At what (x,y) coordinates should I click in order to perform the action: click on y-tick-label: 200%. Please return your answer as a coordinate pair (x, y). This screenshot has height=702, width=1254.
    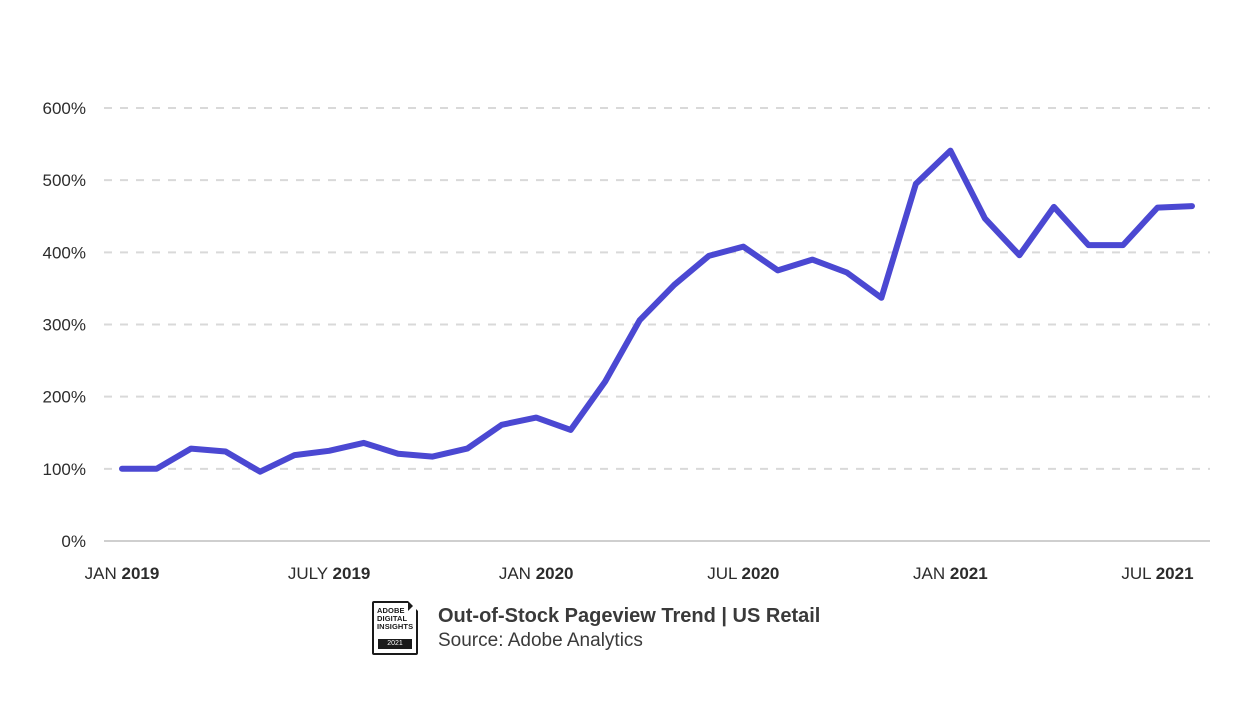
    Looking at the image, I should click on (64, 397).